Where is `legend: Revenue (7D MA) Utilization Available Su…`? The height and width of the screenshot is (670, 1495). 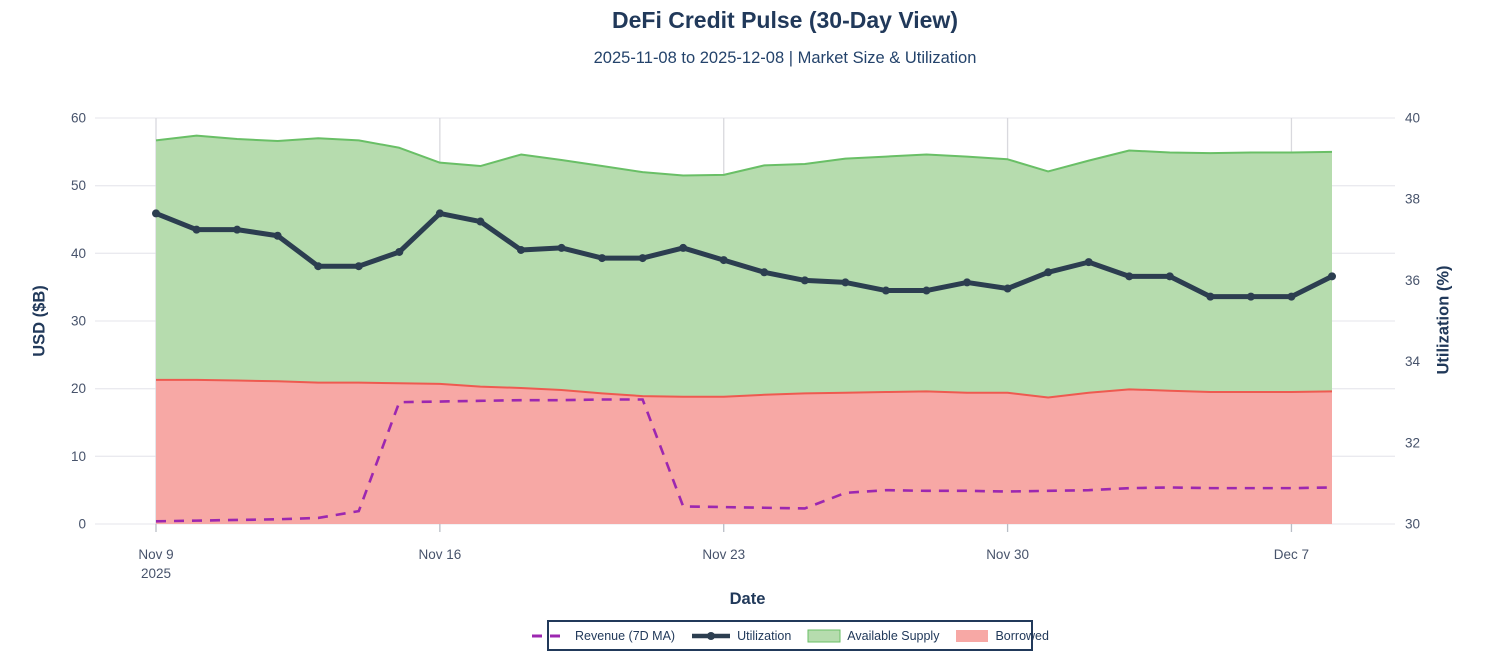
legend: Revenue (7D MA) Utilization Available Su… is located at coordinates (790, 635).